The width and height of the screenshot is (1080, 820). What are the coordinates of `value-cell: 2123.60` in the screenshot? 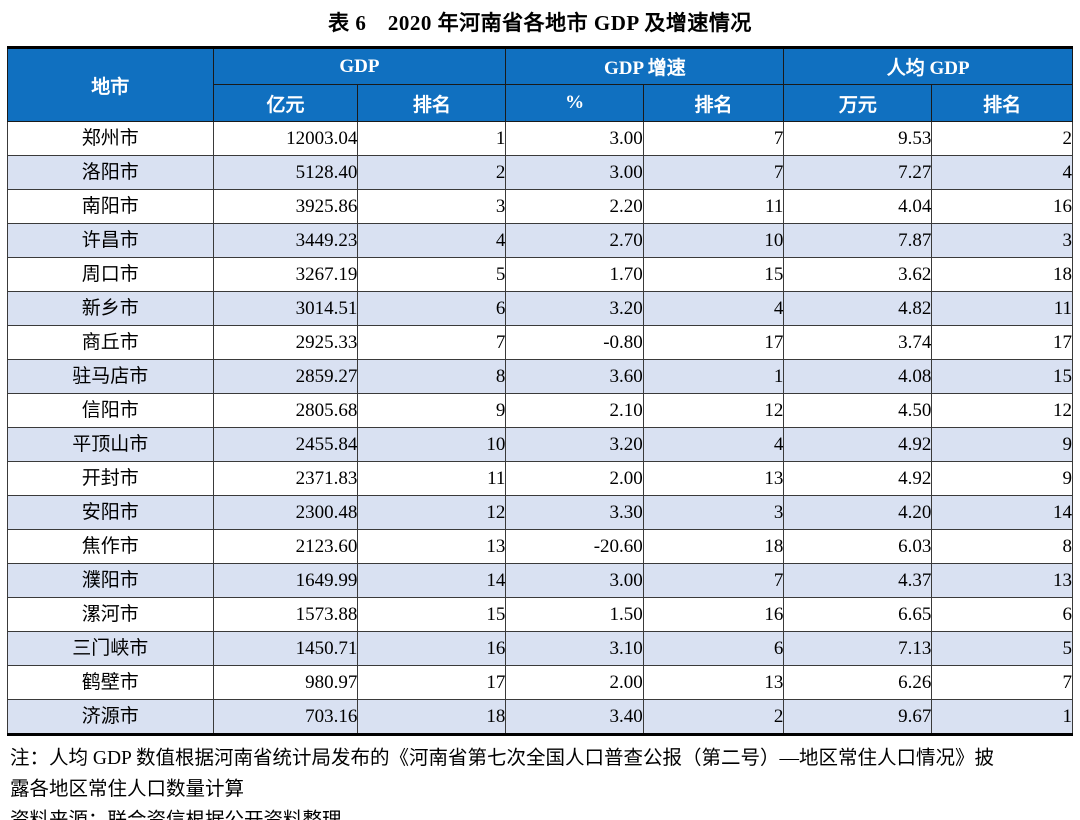 It's located at (285, 546).